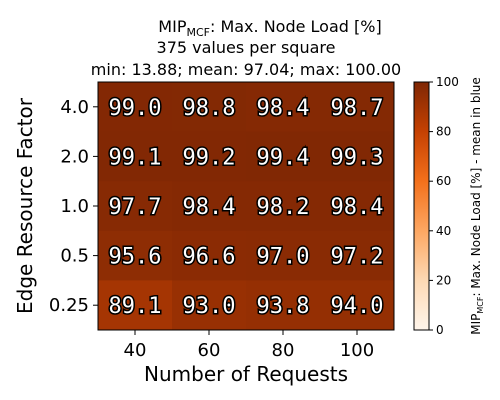  Describe the element at coordinates (135, 157) in the screenshot. I see `heatmap-cell-value: 99.1` at that location.